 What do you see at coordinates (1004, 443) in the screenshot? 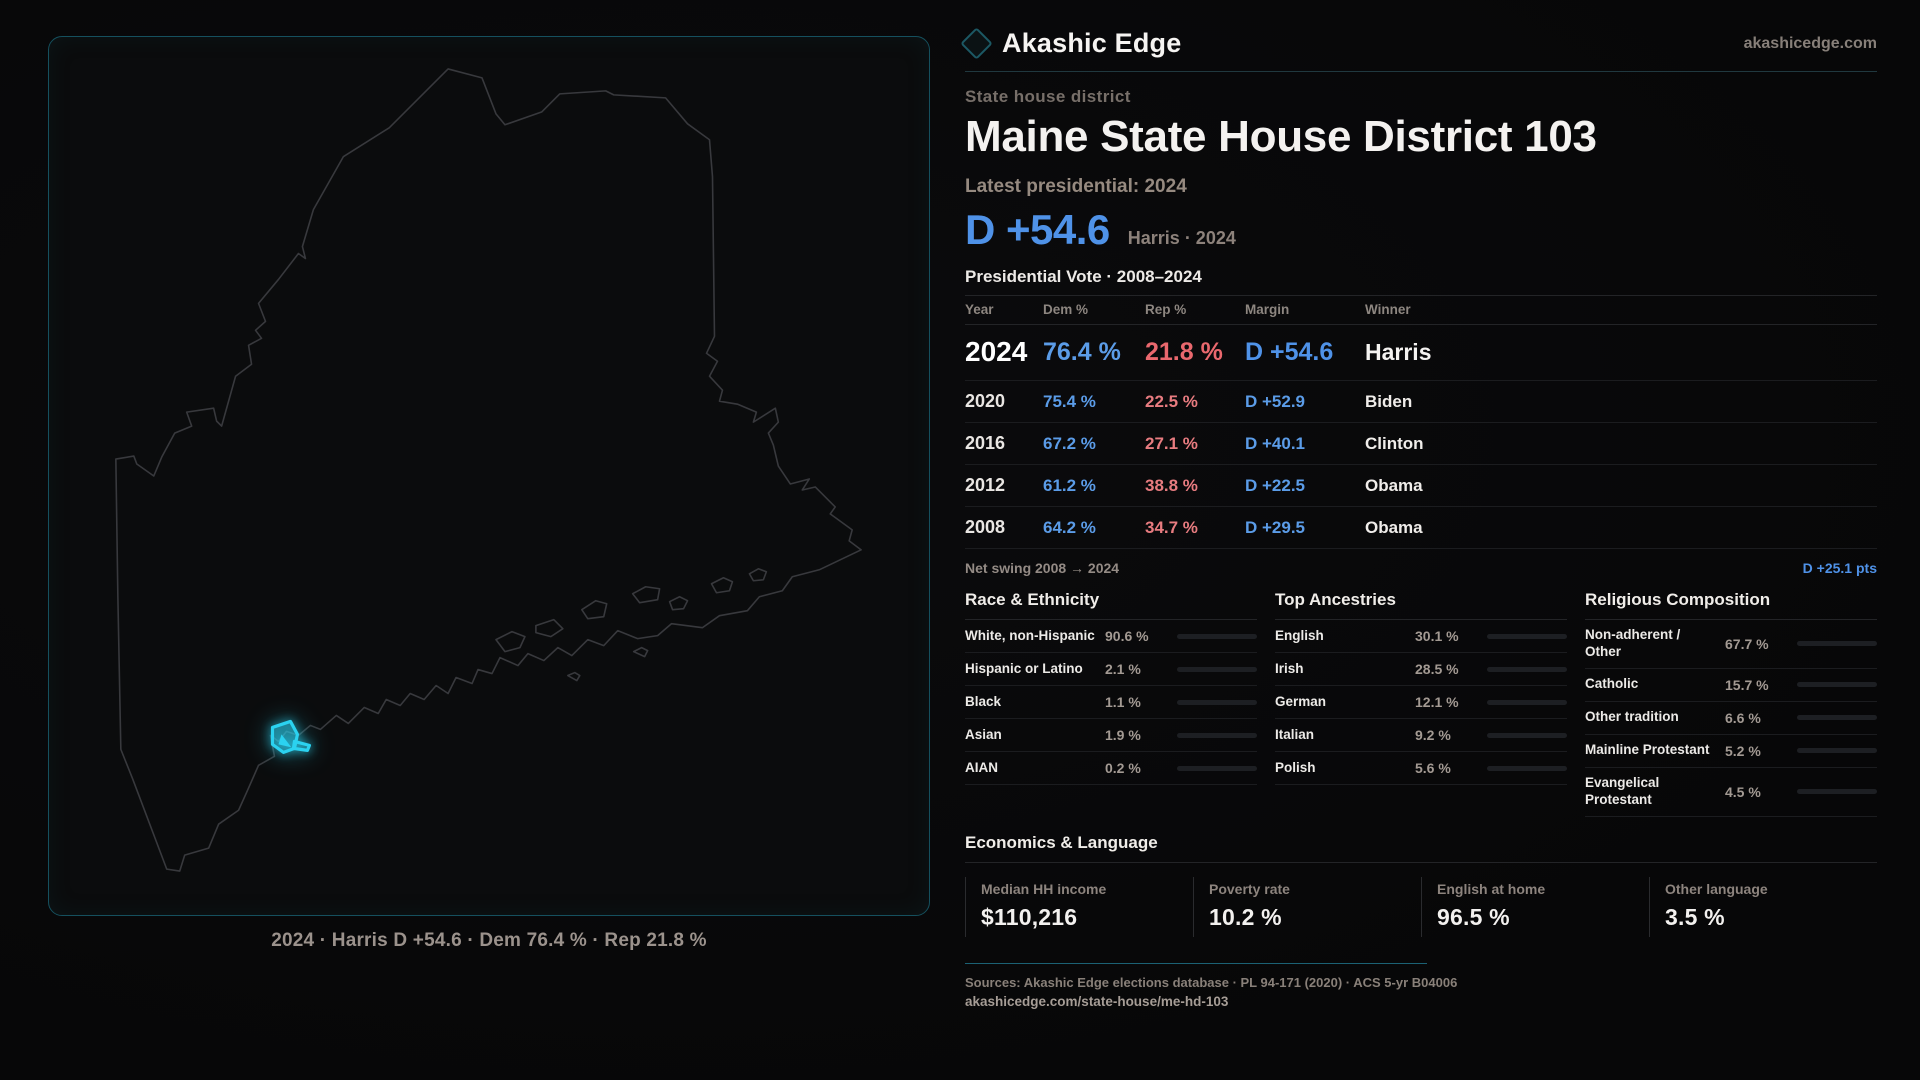
I see `cell-year: 2016` at bounding box center [1004, 443].